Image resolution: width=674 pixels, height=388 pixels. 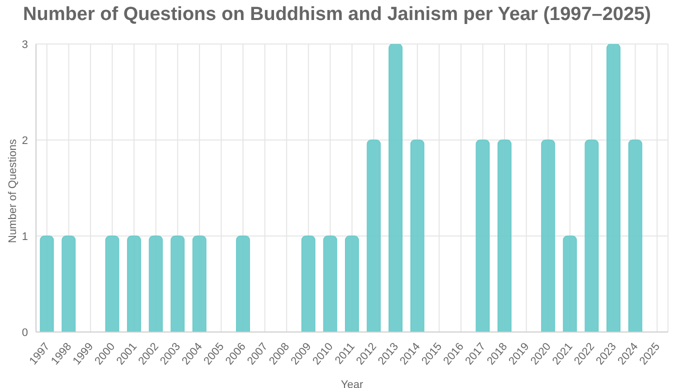 I want to click on y-tick-label: 2, so click(x=25, y=140).